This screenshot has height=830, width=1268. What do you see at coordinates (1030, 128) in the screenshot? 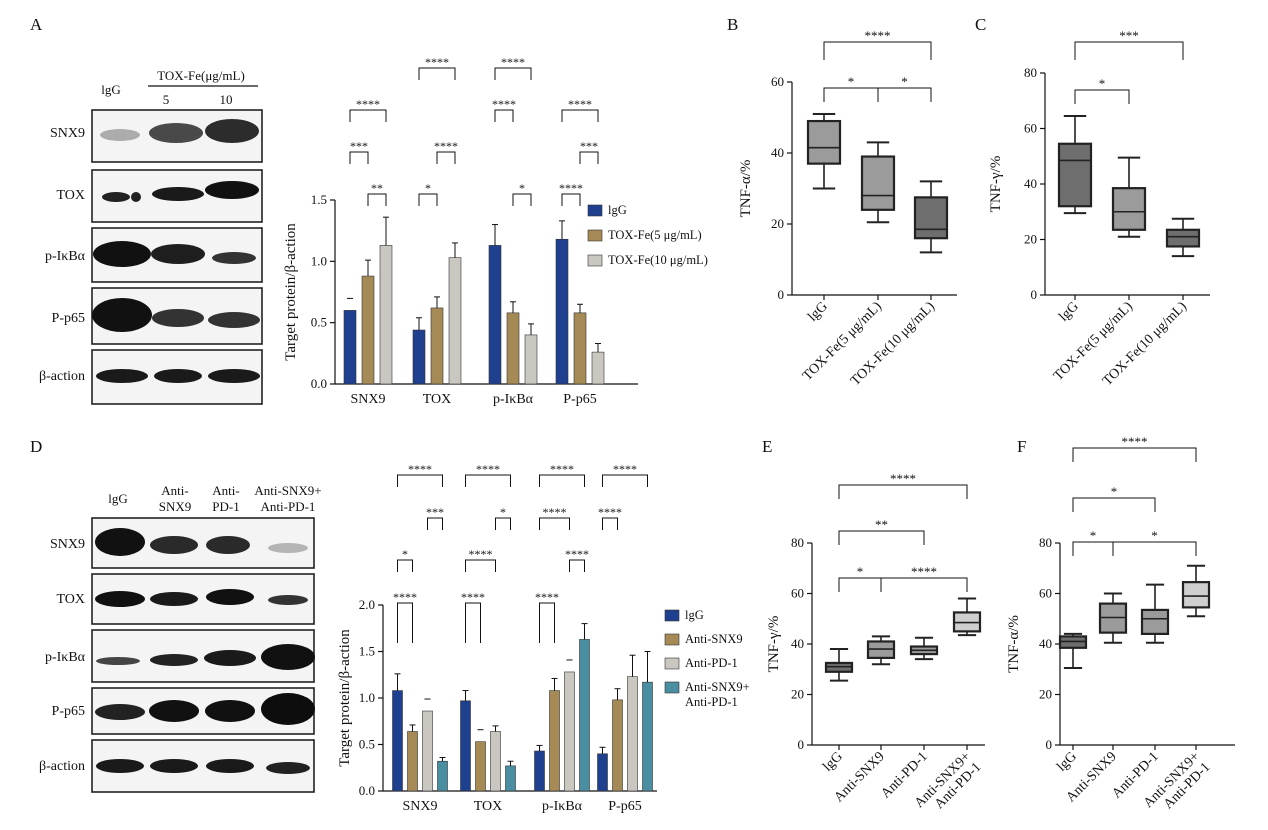
I see `y-tick-label: 60` at bounding box center [1030, 128].